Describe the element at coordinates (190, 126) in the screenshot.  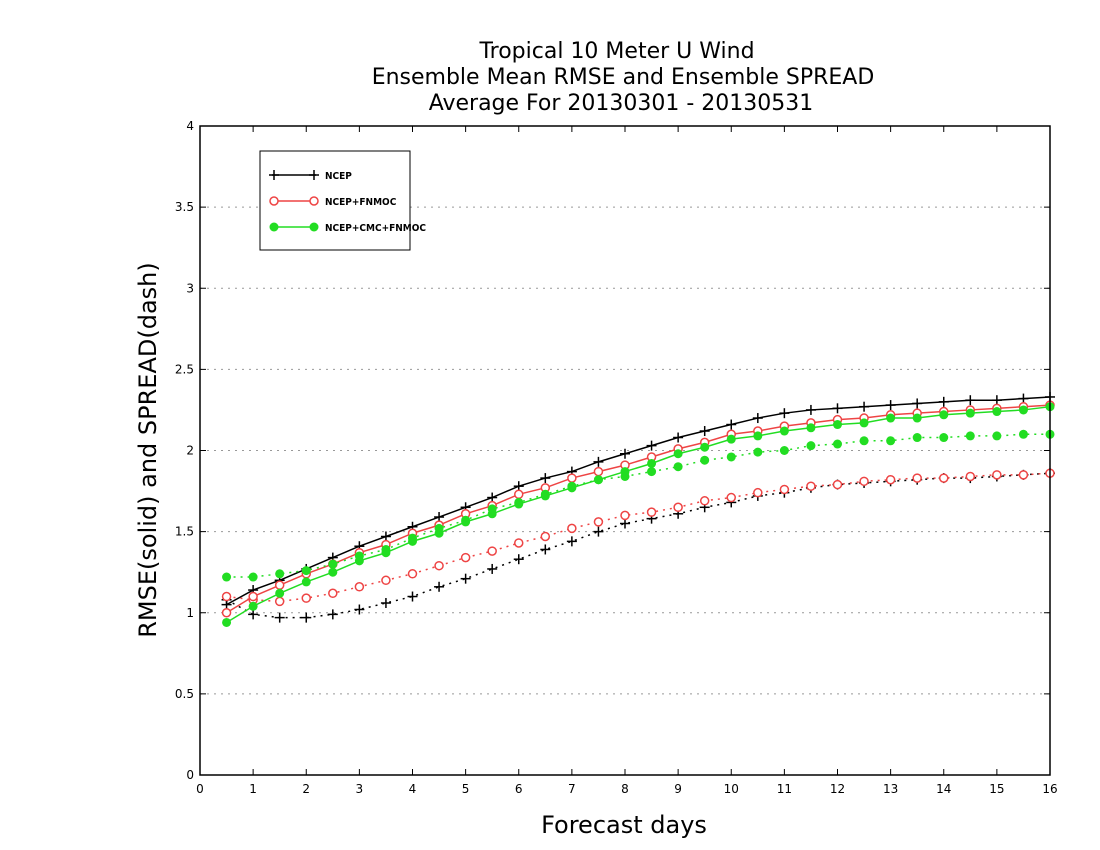
I see `y-tick-label: 4` at that location.